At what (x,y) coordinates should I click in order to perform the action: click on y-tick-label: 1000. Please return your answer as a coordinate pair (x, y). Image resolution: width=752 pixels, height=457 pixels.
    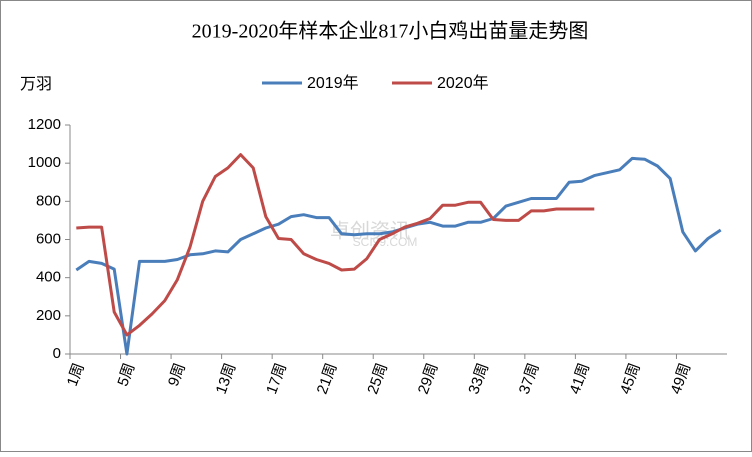
    Looking at the image, I should click on (44, 162).